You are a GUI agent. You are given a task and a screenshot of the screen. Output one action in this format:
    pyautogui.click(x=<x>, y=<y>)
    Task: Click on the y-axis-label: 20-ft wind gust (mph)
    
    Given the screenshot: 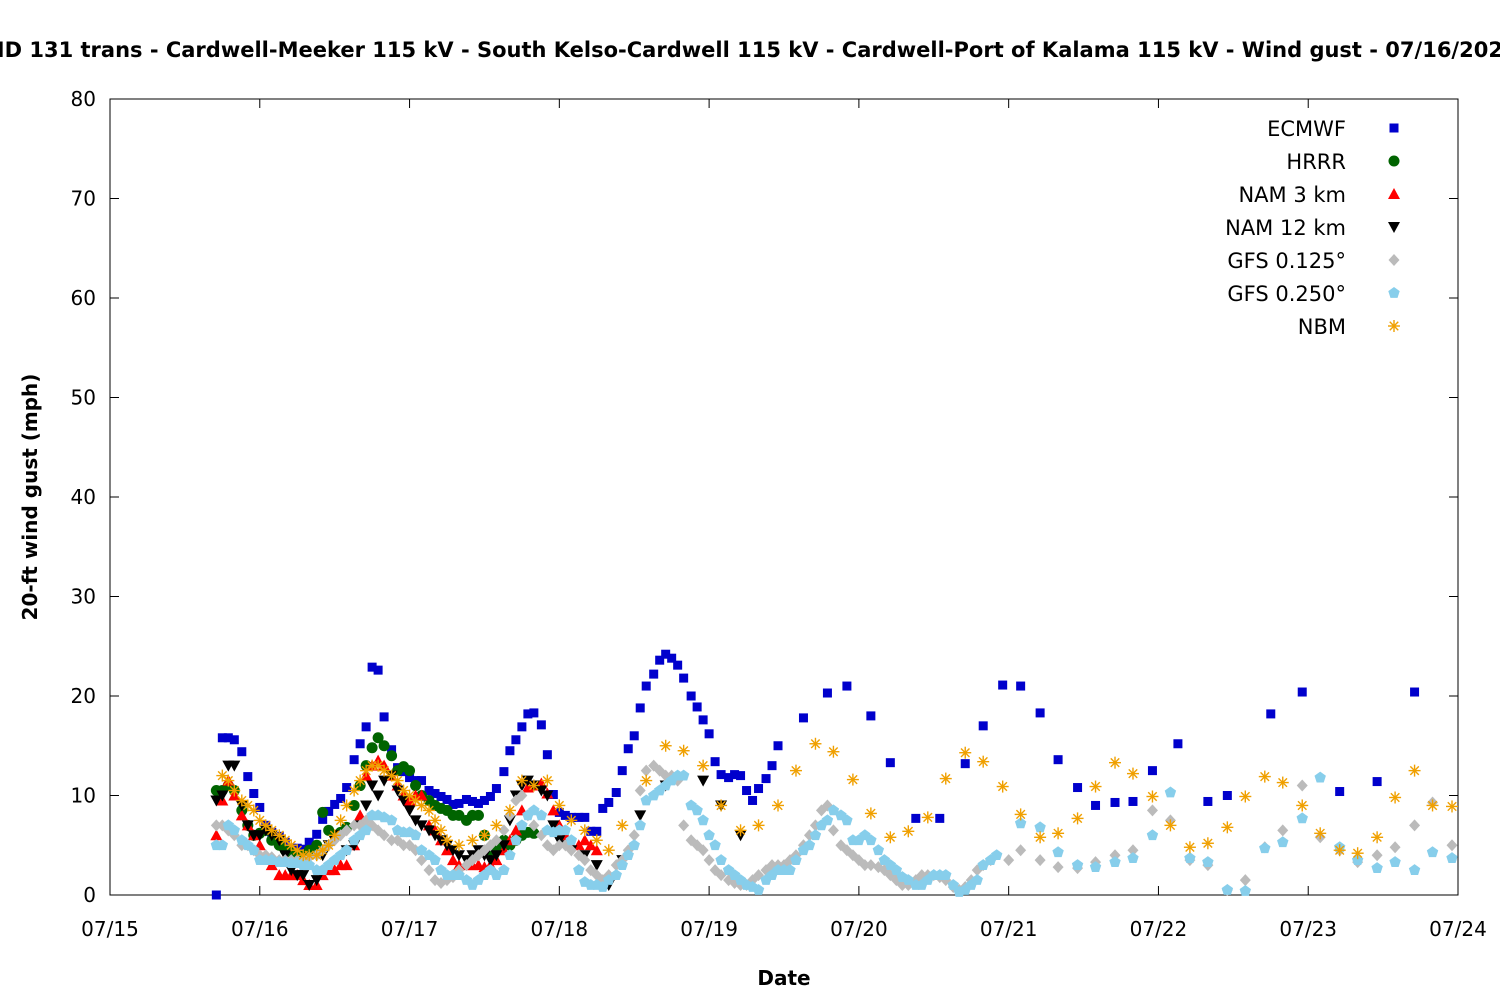 What is the action you would take?
    pyautogui.click(x=30, y=497)
    